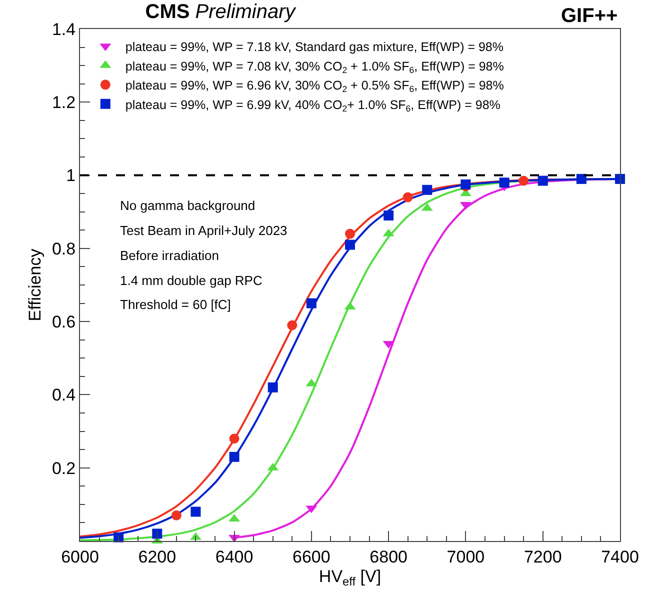  What do you see at coordinates (64, 468) in the screenshot?
I see `y-tick-label: 0.2` at bounding box center [64, 468].